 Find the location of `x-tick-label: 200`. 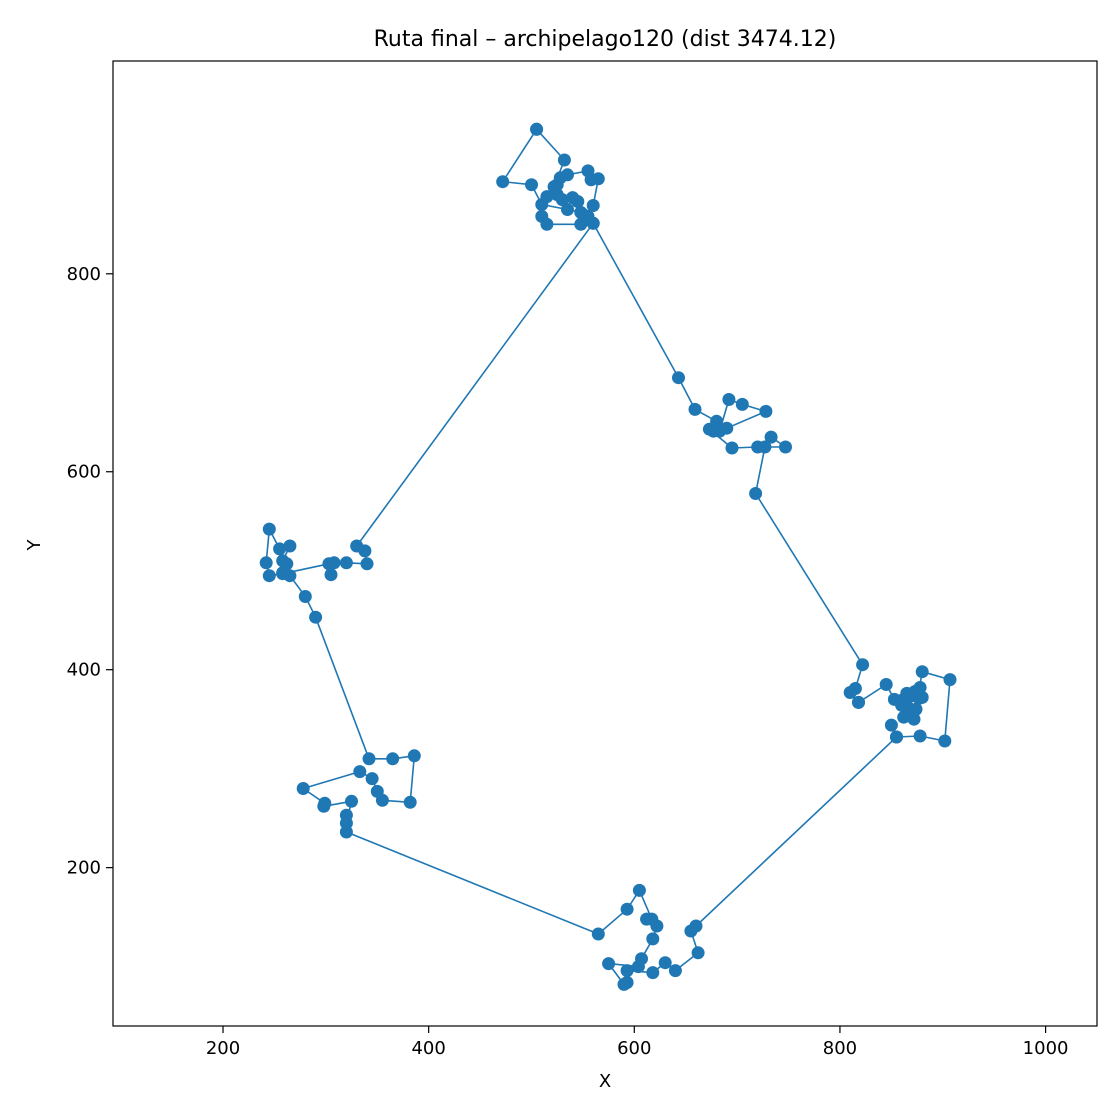

x-tick-label: 200 is located at coordinates (223, 1048).